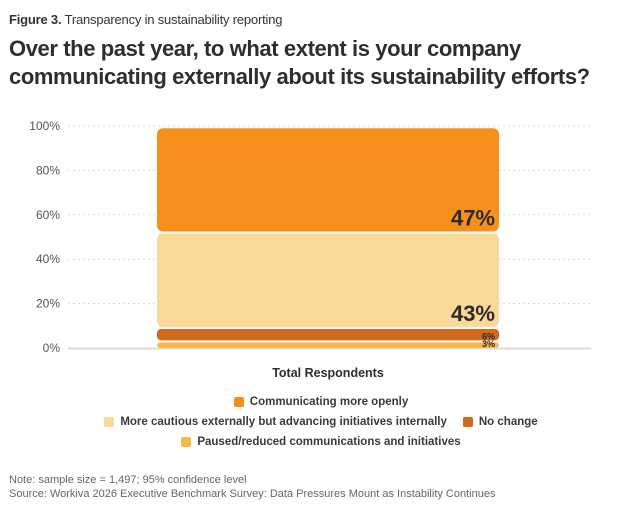  Describe the element at coordinates (48, 304) in the screenshot. I see `y-tick-label: 20%` at that location.